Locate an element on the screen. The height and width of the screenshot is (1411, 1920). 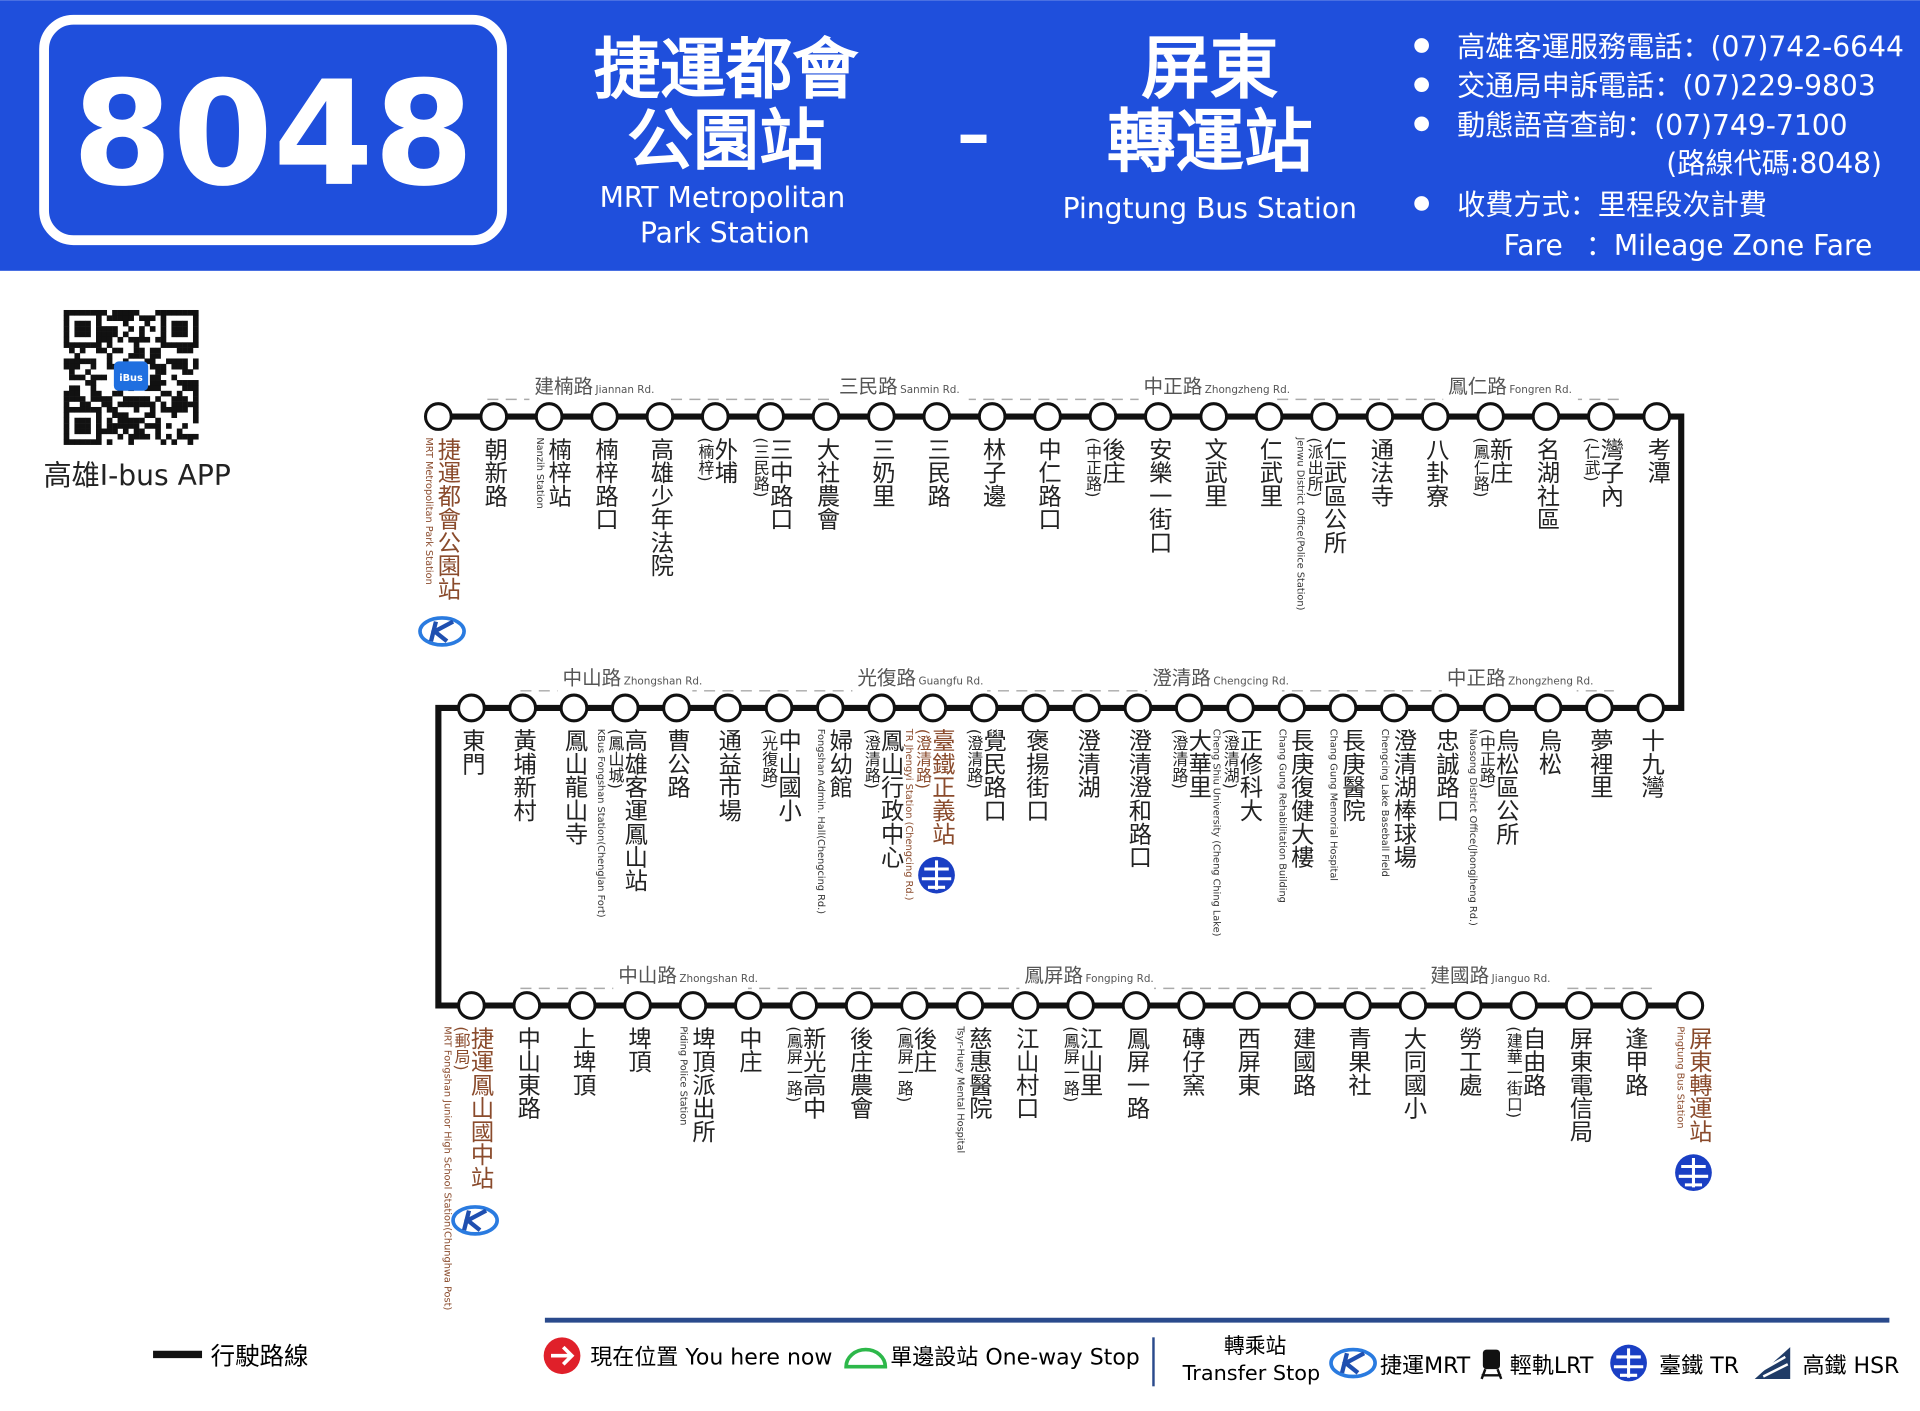
stop-name: 西屏東 is located at coordinates (1247, 1061).